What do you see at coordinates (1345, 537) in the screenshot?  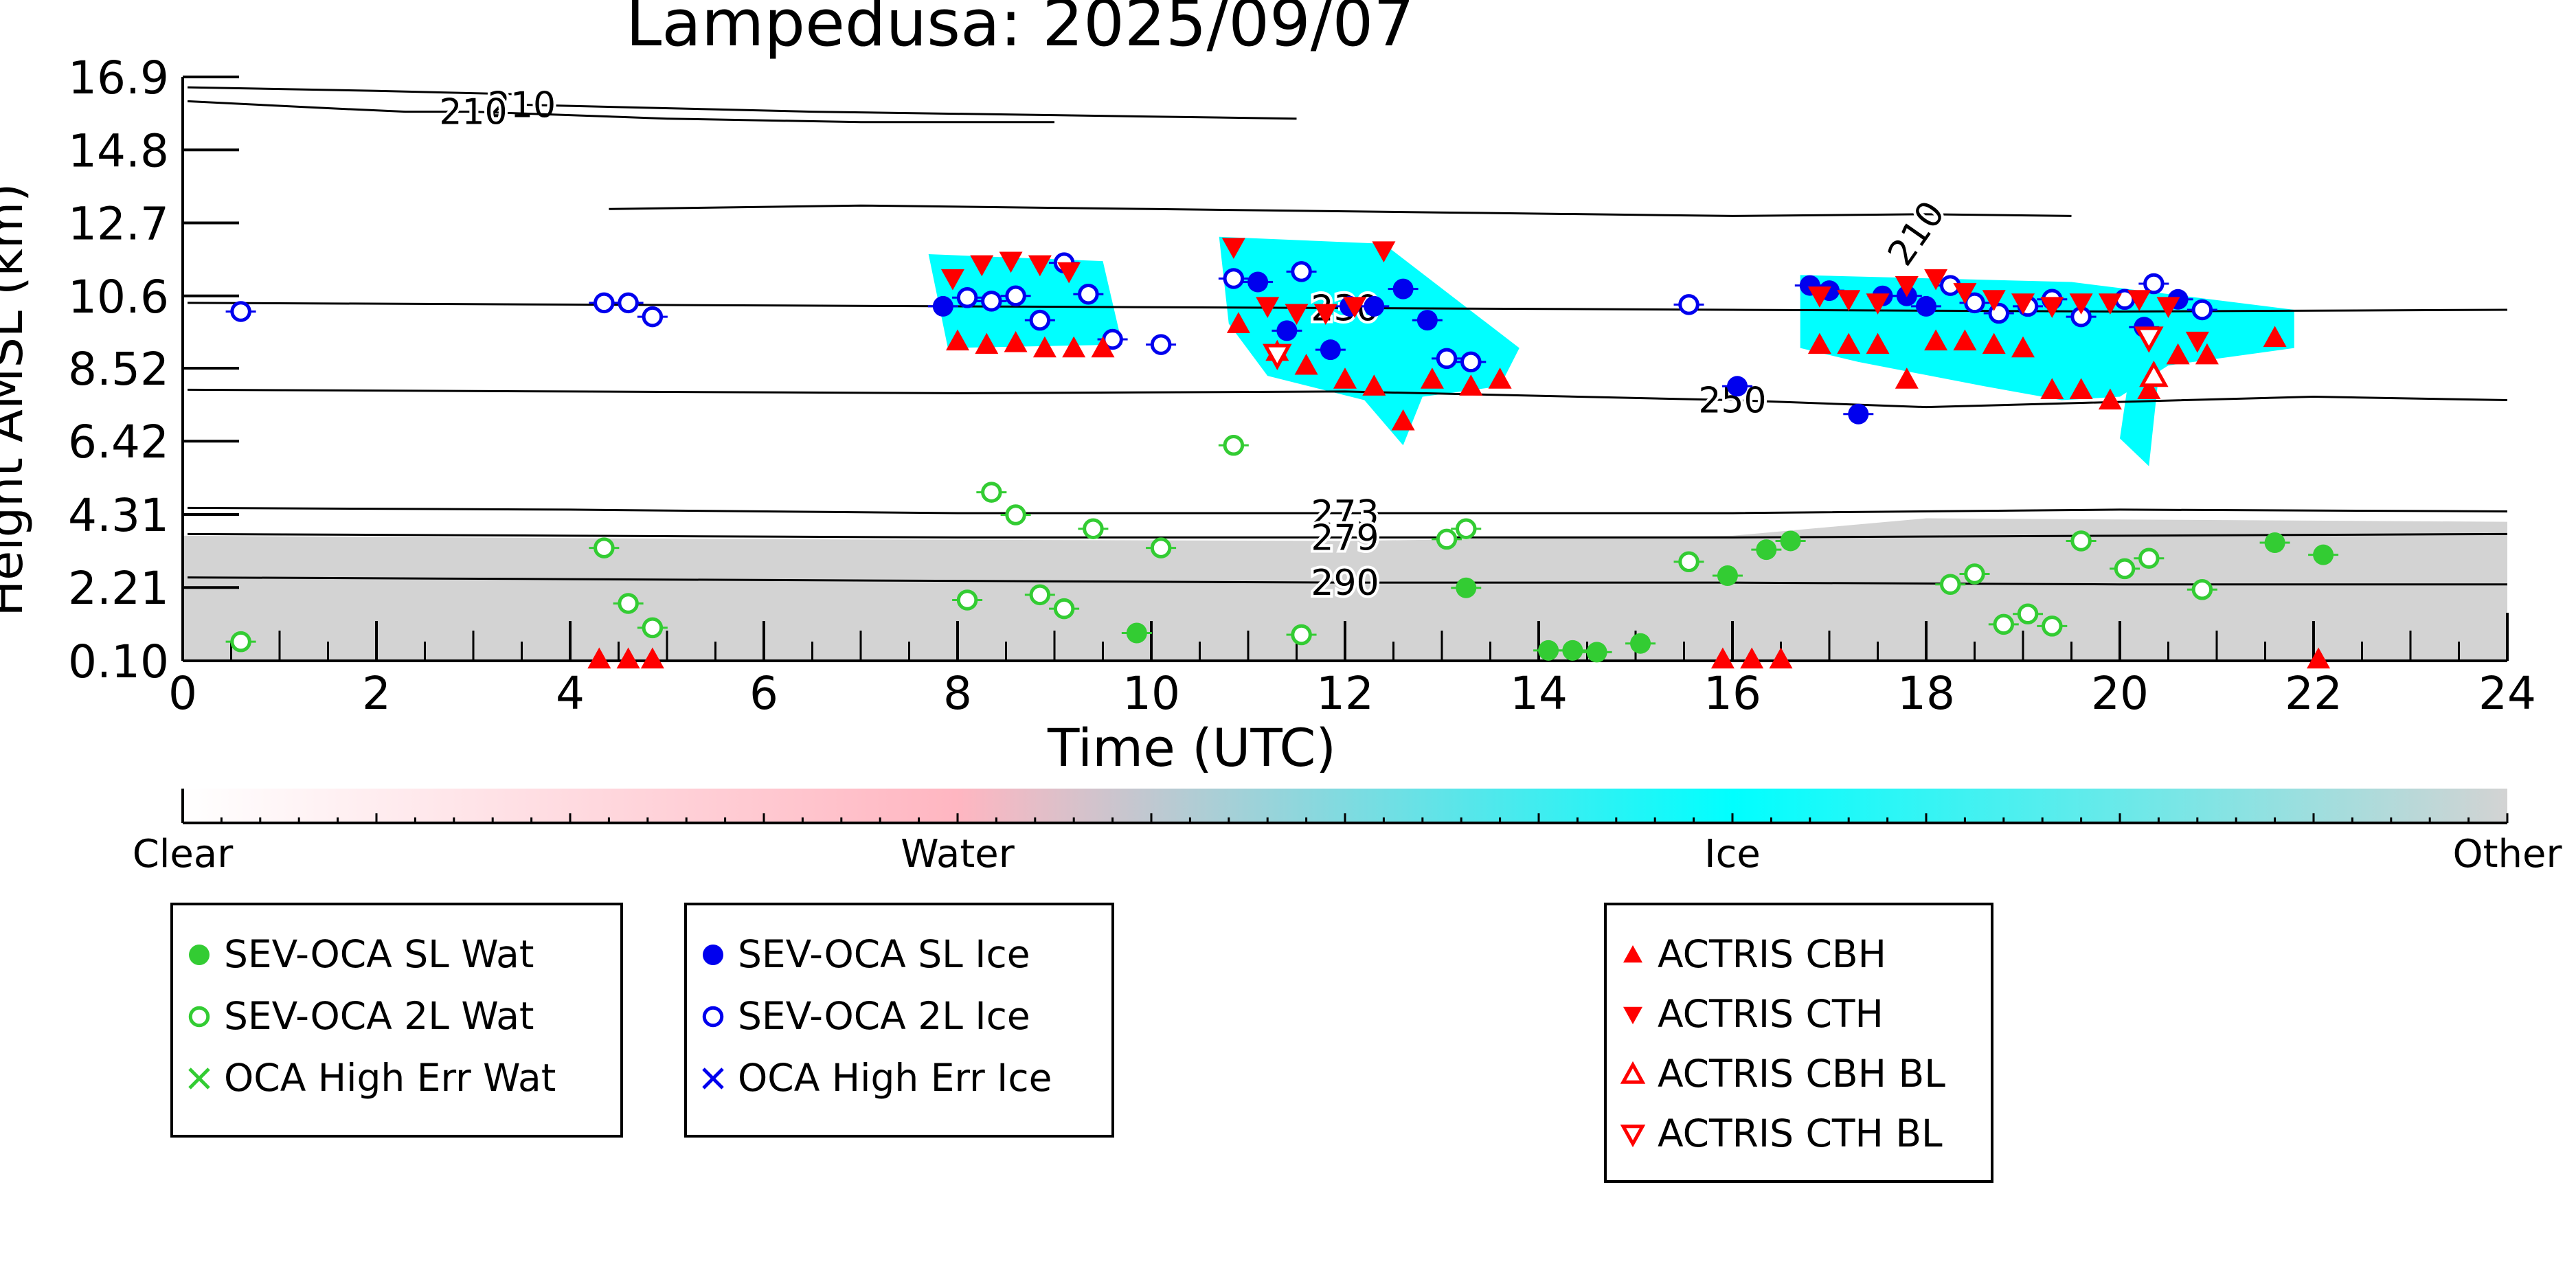 I see `contour-label: 279` at bounding box center [1345, 537].